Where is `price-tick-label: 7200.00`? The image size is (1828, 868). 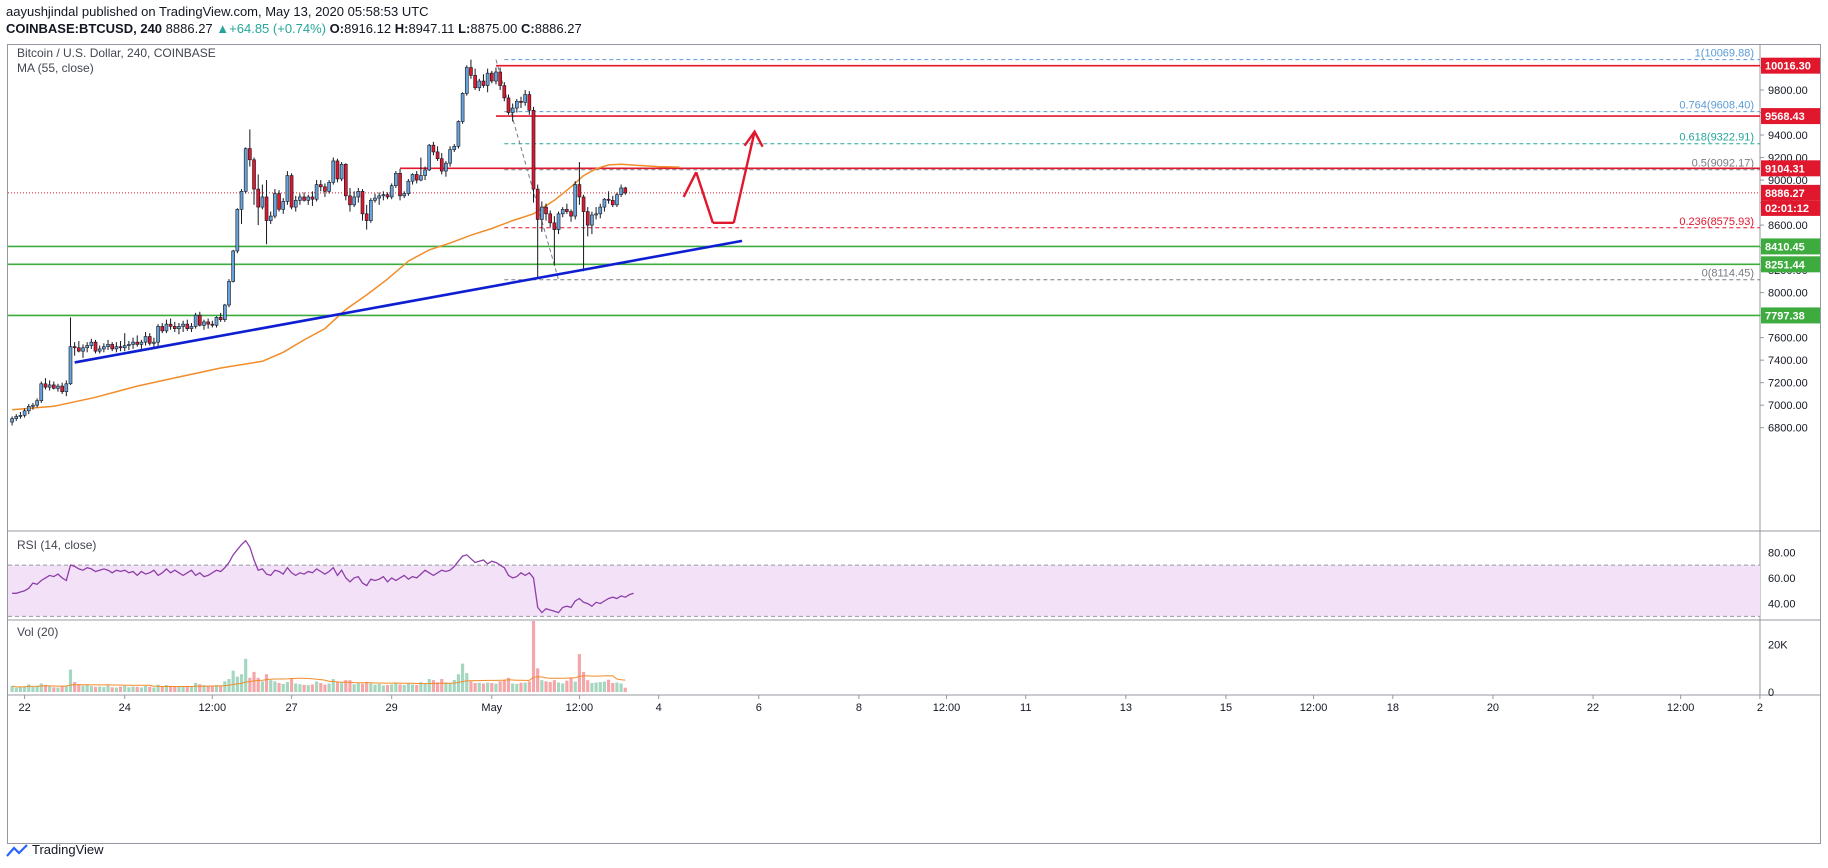 price-tick-label: 7200.00 is located at coordinates (1788, 384).